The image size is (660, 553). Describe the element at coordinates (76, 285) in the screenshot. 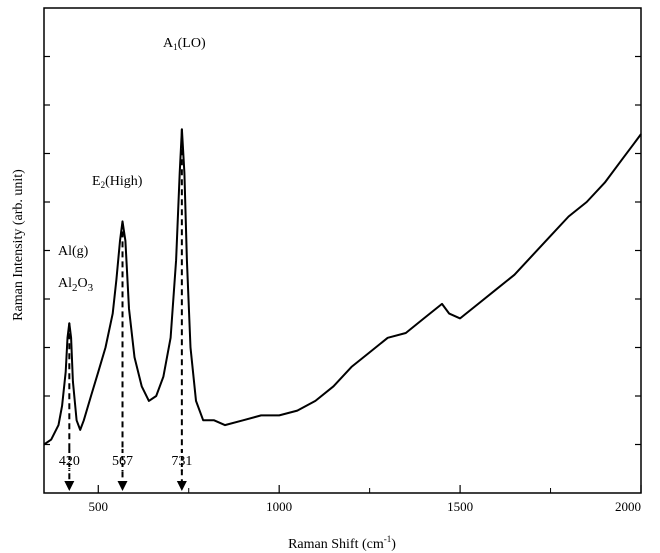

I see `annotation-al2o3: Al2O3` at that location.